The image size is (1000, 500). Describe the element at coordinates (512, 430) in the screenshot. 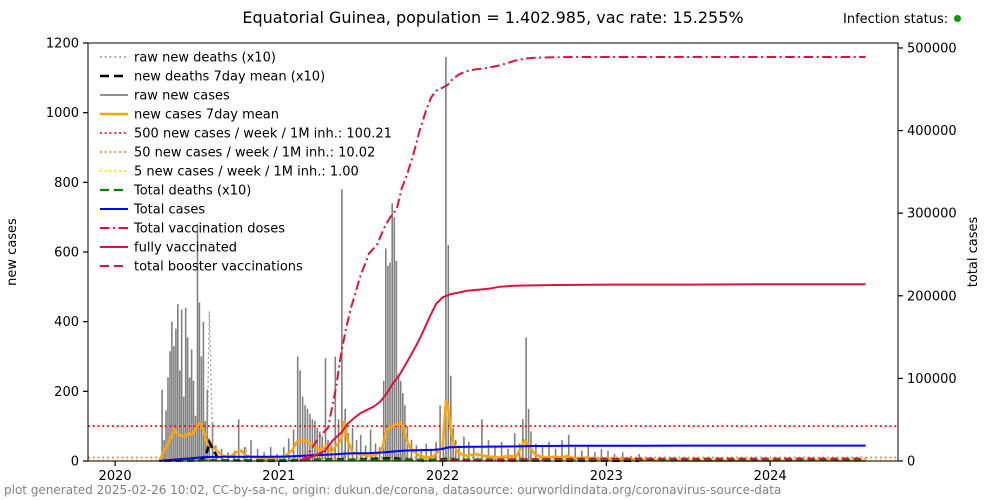

I see `series-new-cases-7day-mean` at that location.